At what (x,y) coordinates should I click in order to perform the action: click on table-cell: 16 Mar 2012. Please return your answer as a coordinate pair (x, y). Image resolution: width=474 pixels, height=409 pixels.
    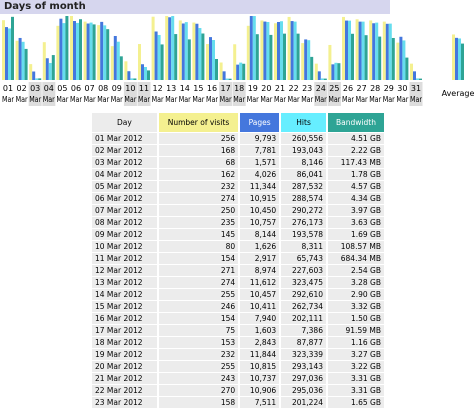
    Looking at the image, I should click on (124, 318).